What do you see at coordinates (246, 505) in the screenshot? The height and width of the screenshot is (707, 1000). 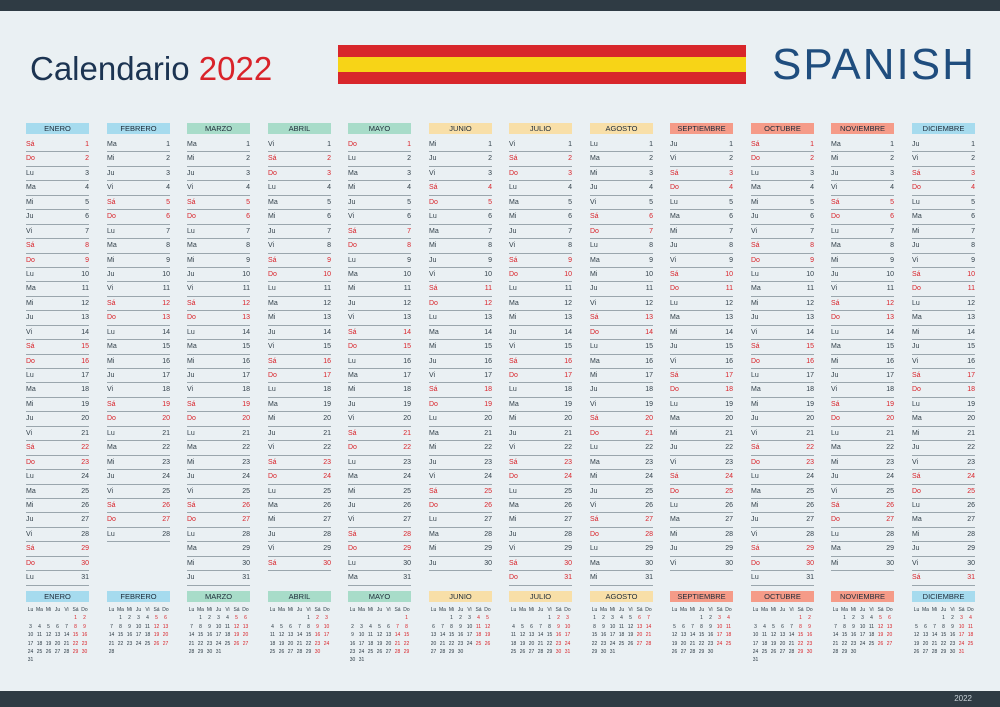 I see `day-number: 26` at bounding box center [246, 505].